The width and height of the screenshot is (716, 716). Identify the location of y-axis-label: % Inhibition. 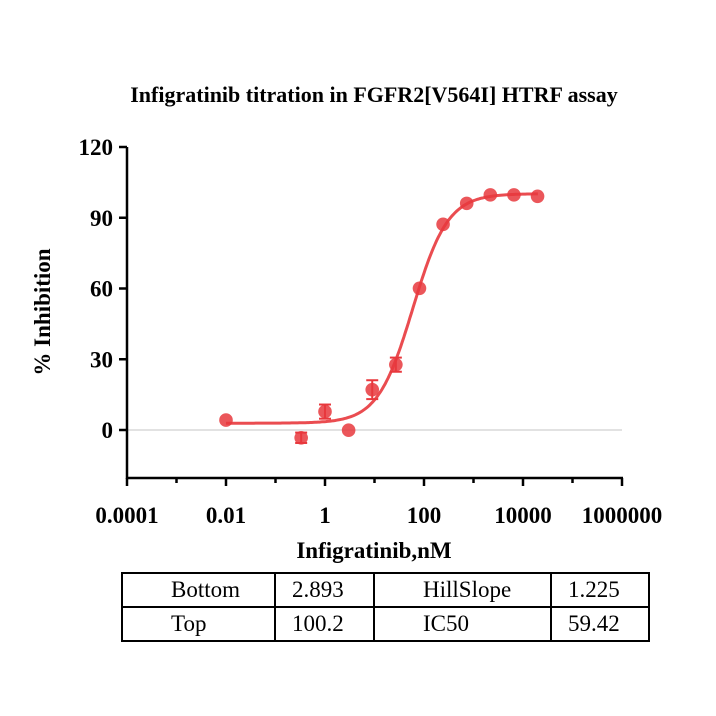
(42, 311).